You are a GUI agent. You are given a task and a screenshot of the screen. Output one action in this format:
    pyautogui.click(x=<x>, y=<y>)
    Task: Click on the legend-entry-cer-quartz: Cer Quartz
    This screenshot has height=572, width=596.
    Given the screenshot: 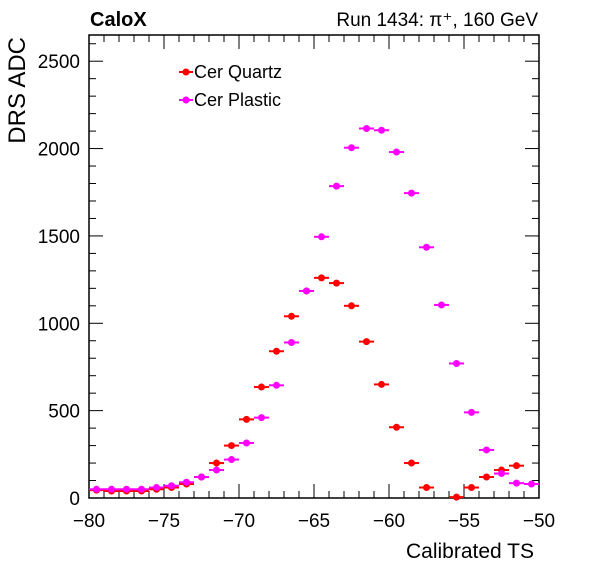 What is the action you would take?
    pyautogui.click(x=230, y=72)
    